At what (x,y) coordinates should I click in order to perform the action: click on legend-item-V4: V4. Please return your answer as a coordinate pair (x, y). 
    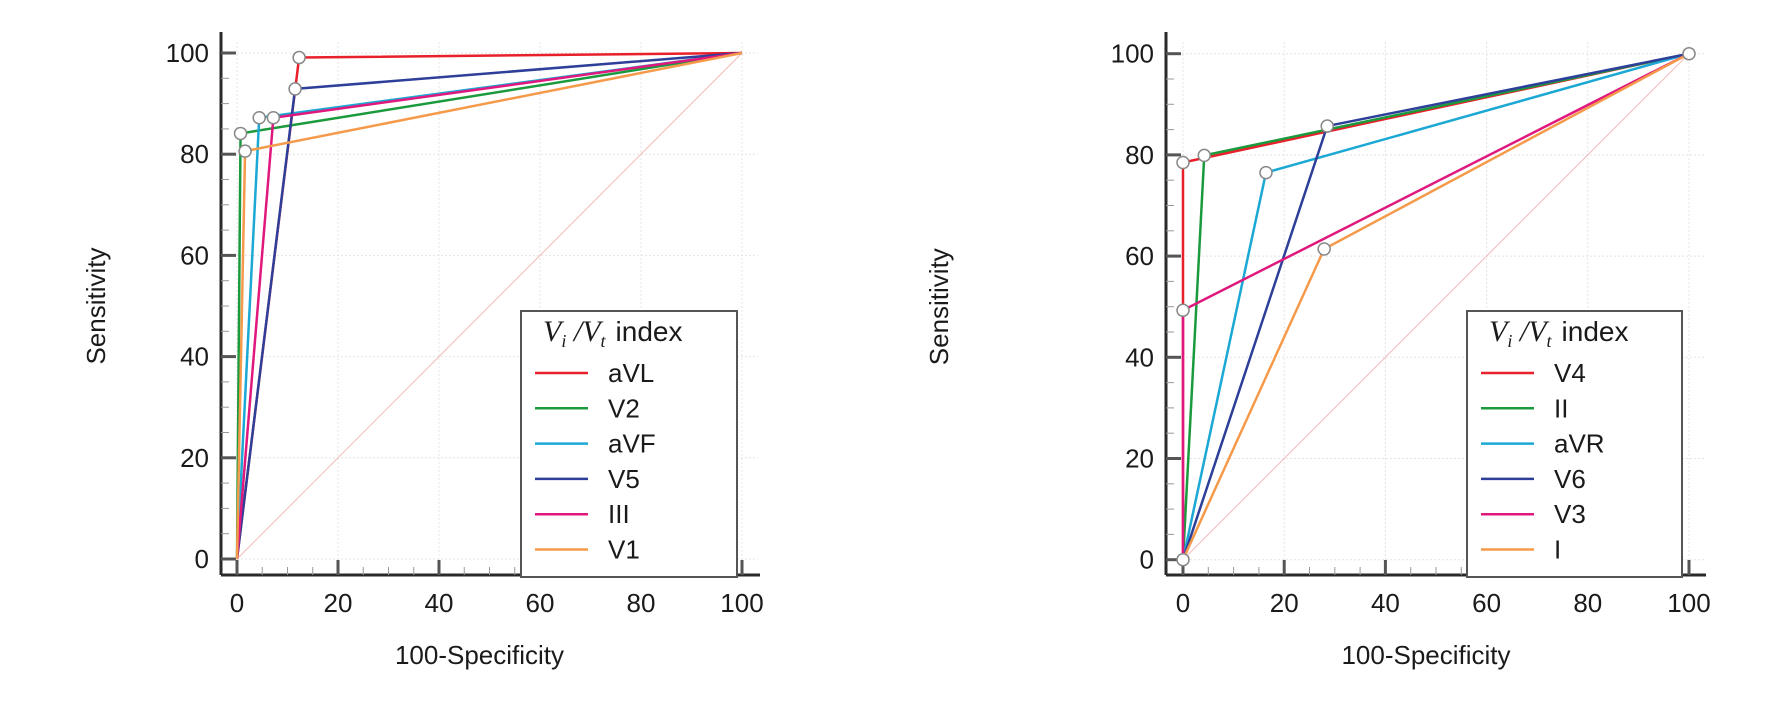
    Looking at the image, I should click on (1533, 373).